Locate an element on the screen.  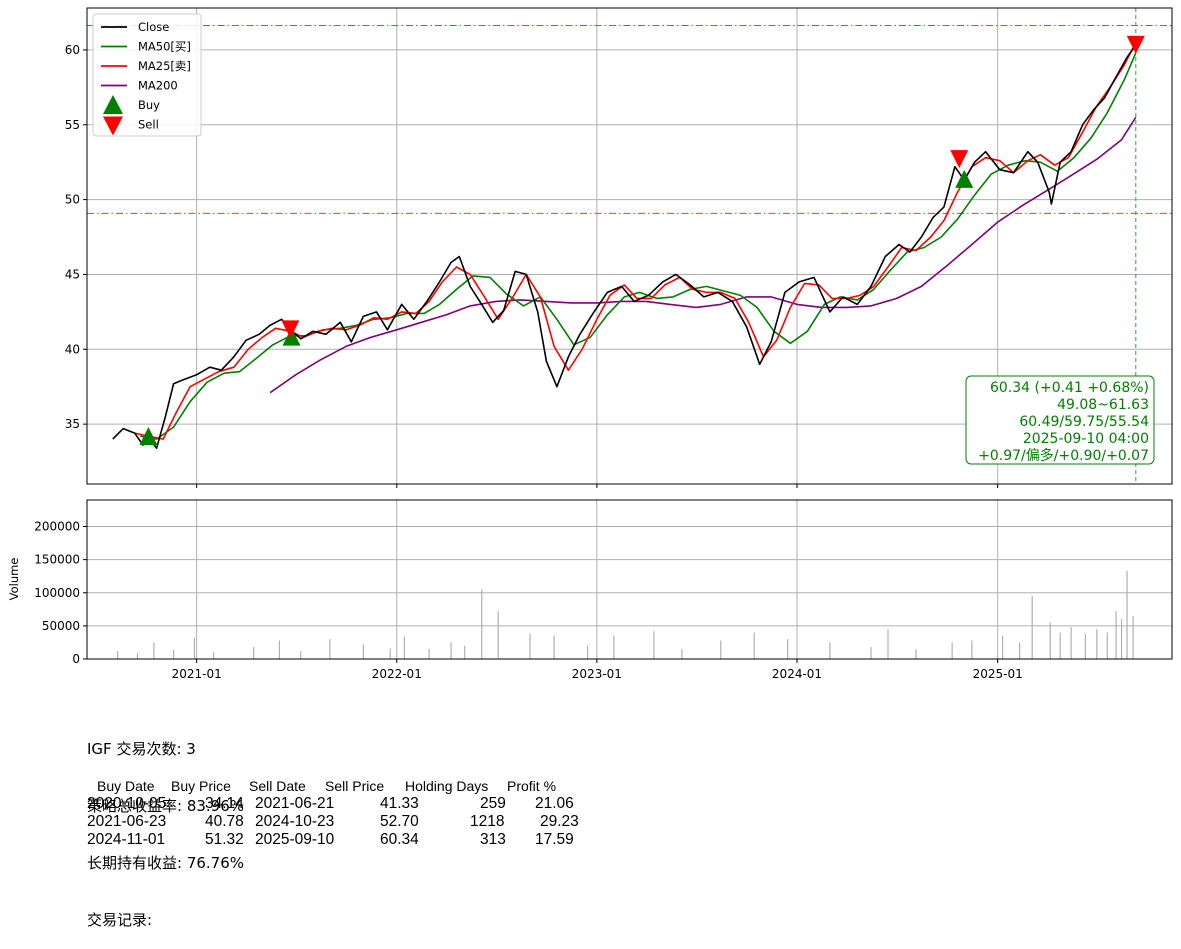
trade-1-profit: 21.06 is located at coordinates (554, 803).